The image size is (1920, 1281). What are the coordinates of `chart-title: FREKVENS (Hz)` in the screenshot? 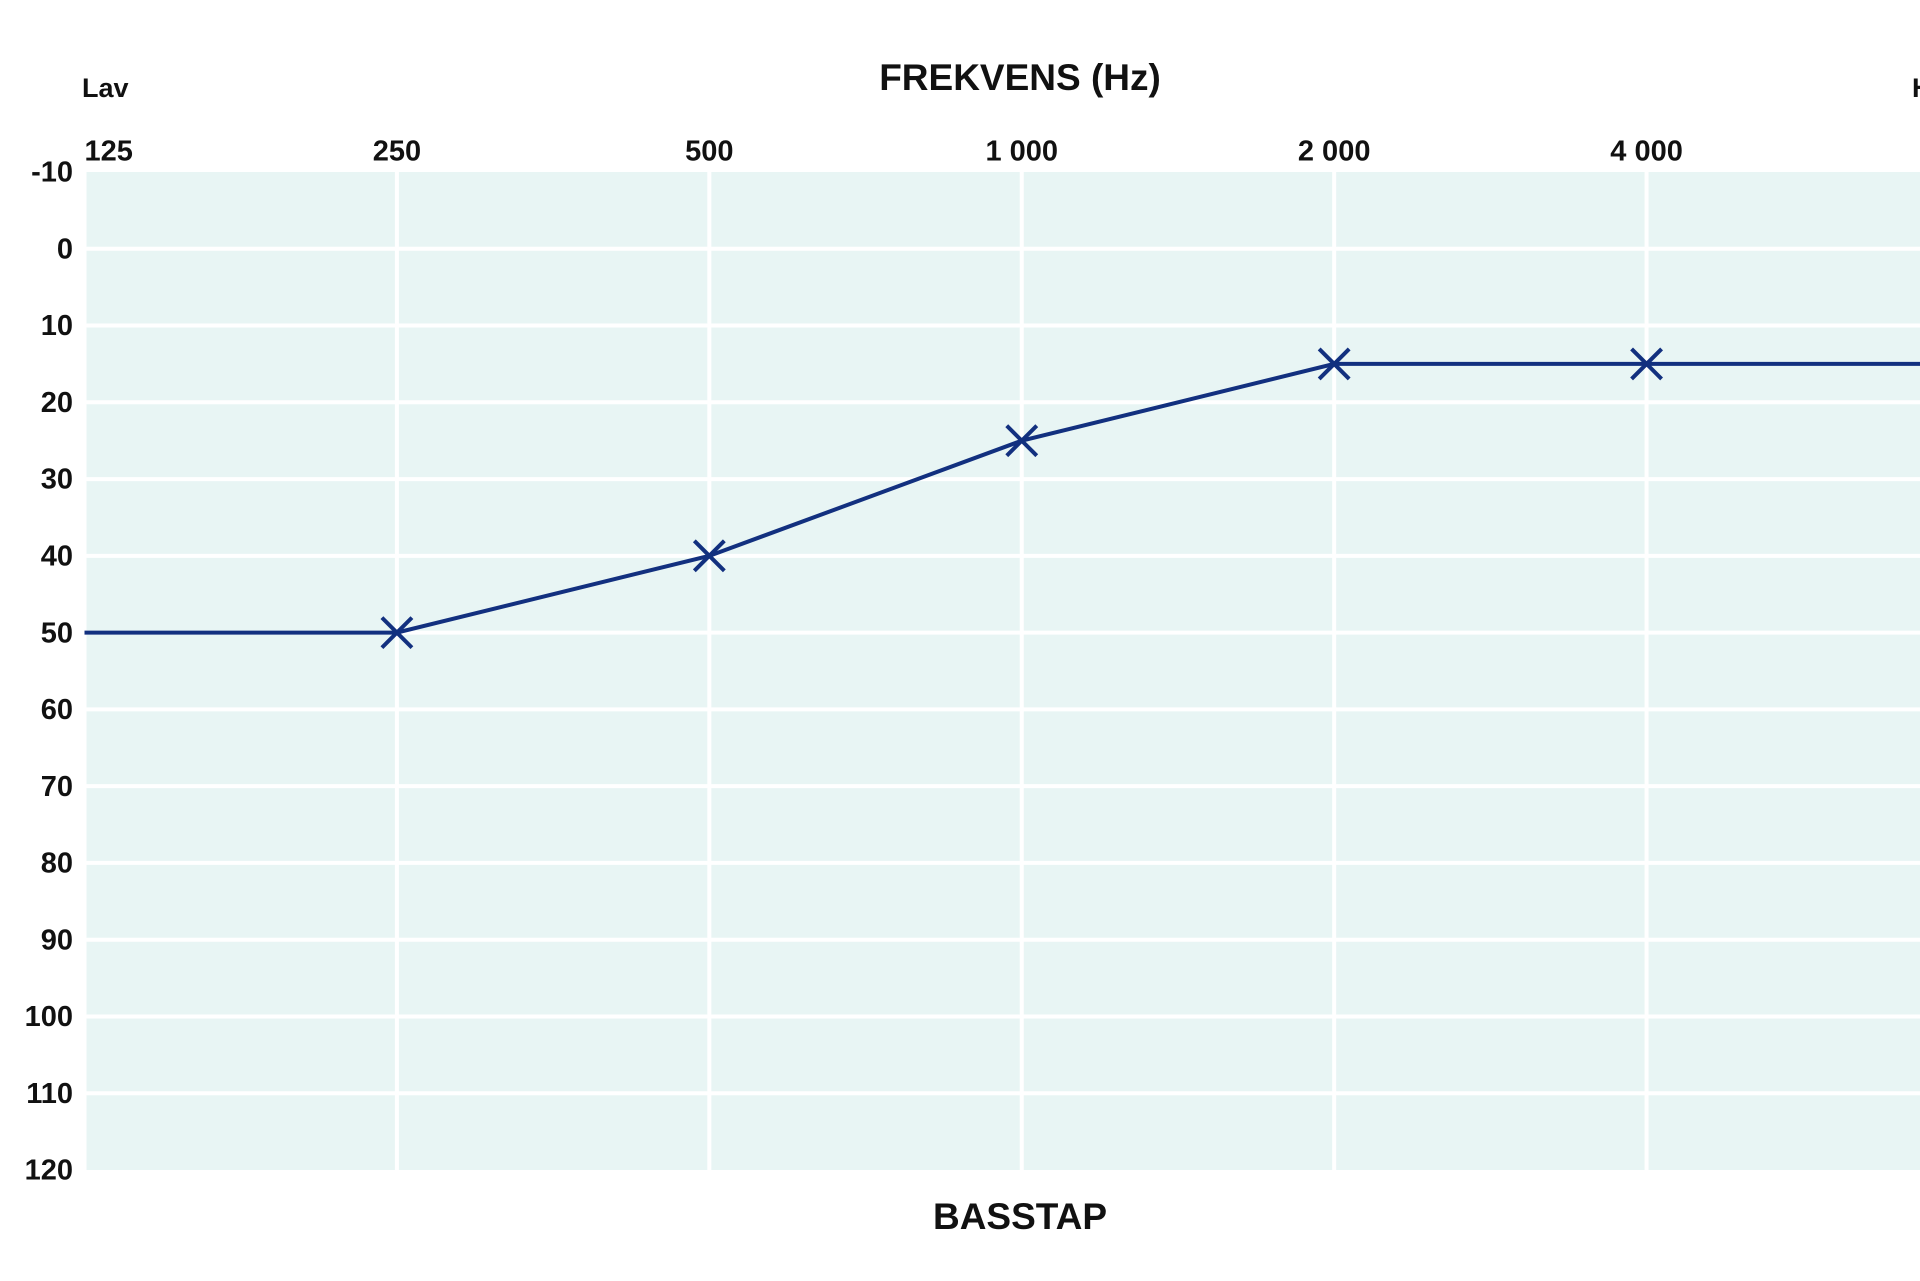 It's located at (1020, 77).